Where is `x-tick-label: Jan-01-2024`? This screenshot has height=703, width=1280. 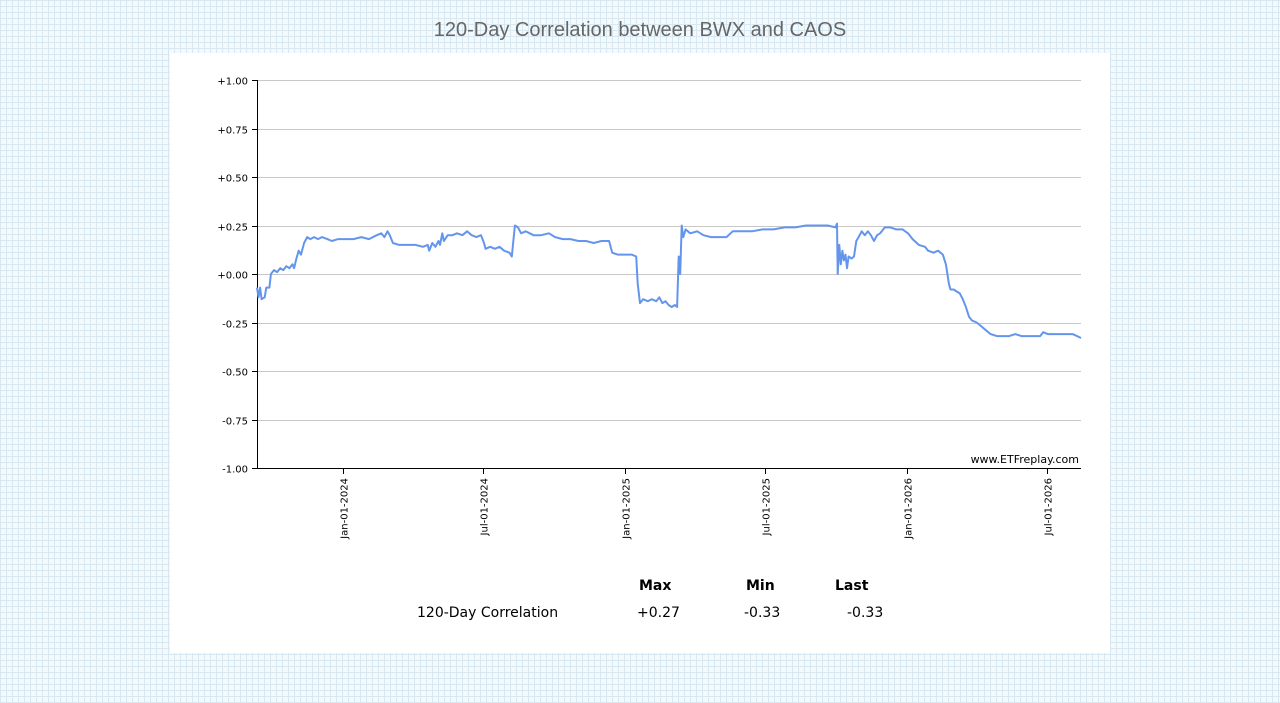 x-tick-label: Jan-01-2024 is located at coordinates (345, 509).